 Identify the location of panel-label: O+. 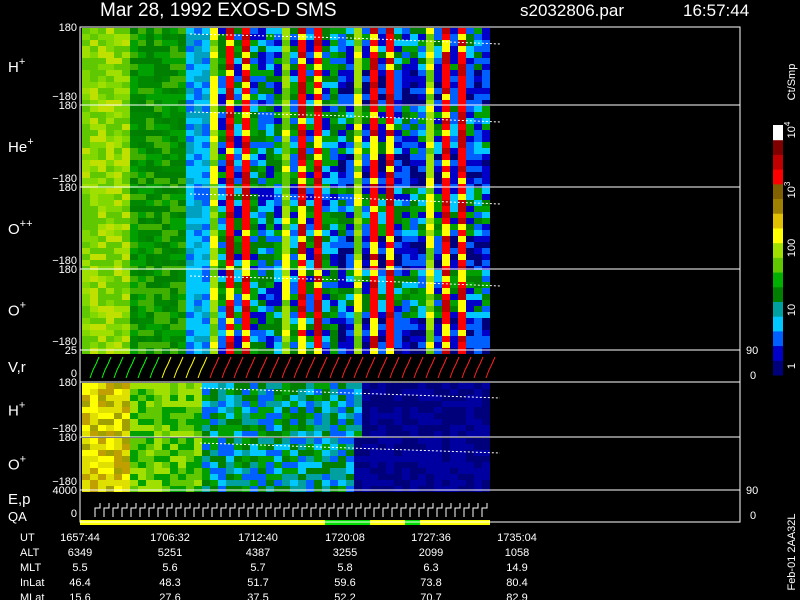
(17, 464).